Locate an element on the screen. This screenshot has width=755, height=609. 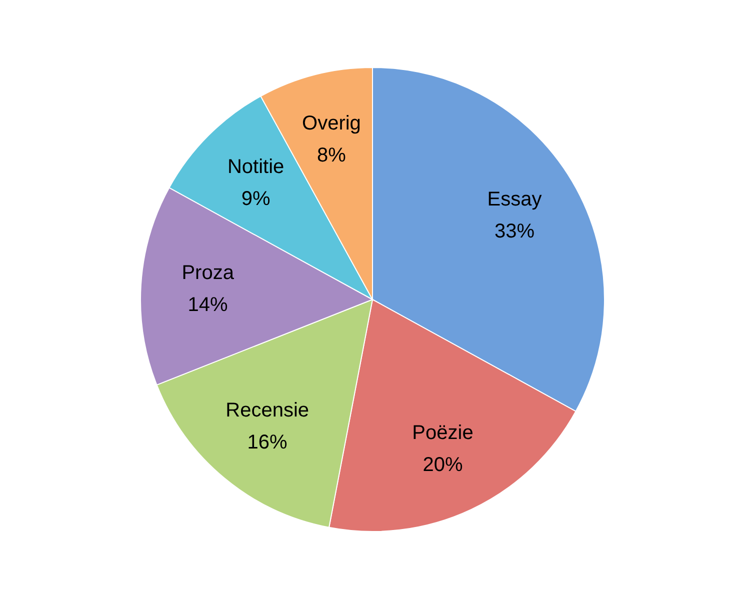
slice-label: Recensie is located at coordinates (268, 411).